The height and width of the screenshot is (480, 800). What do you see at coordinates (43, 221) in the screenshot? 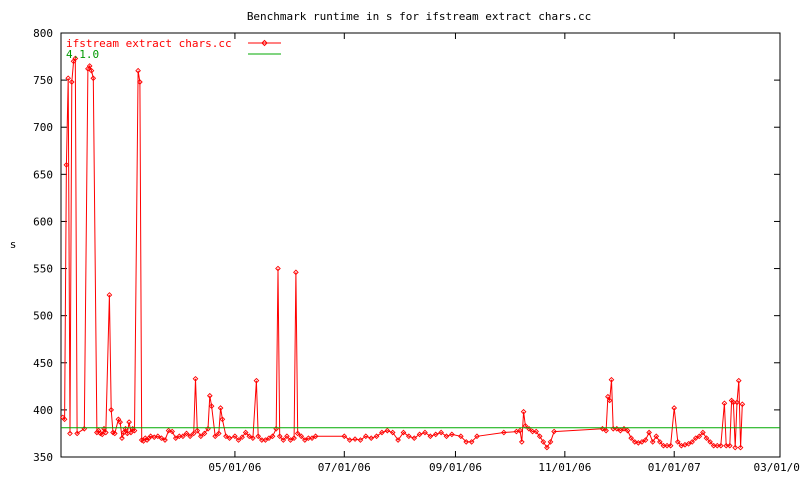
I see `y-tick-label: 600` at bounding box center [43, 221].